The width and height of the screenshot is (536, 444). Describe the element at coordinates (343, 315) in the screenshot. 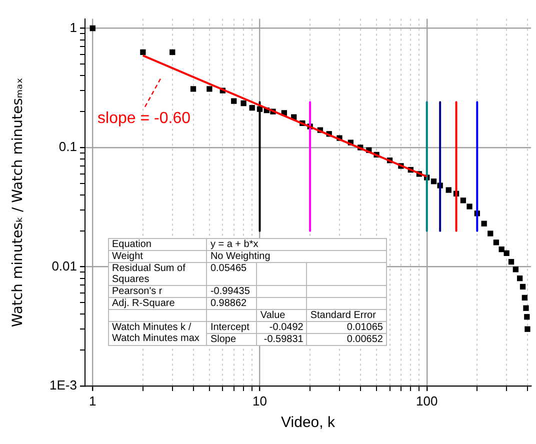

I see `annotation: Standard Error` at that location.